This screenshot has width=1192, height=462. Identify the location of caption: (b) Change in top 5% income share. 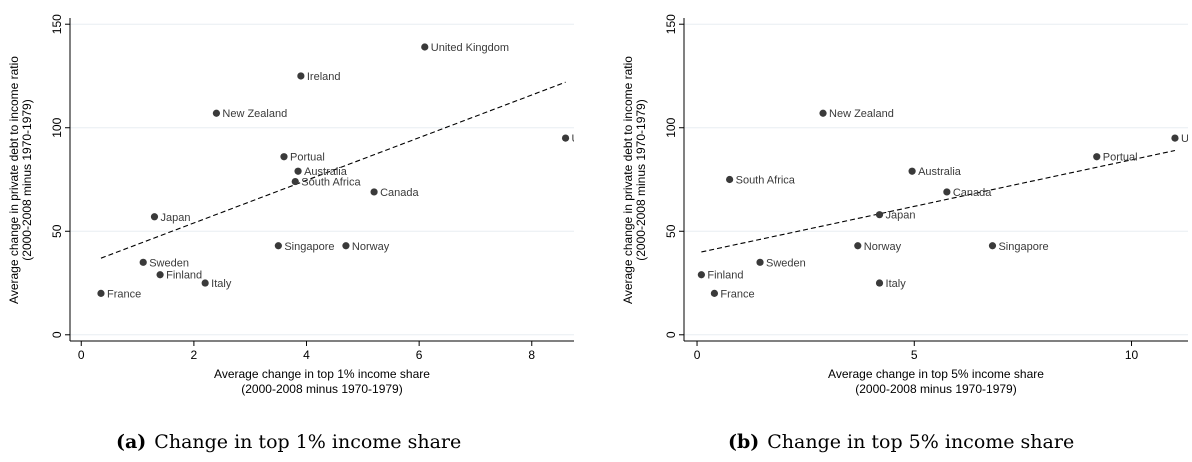
(901, 442).